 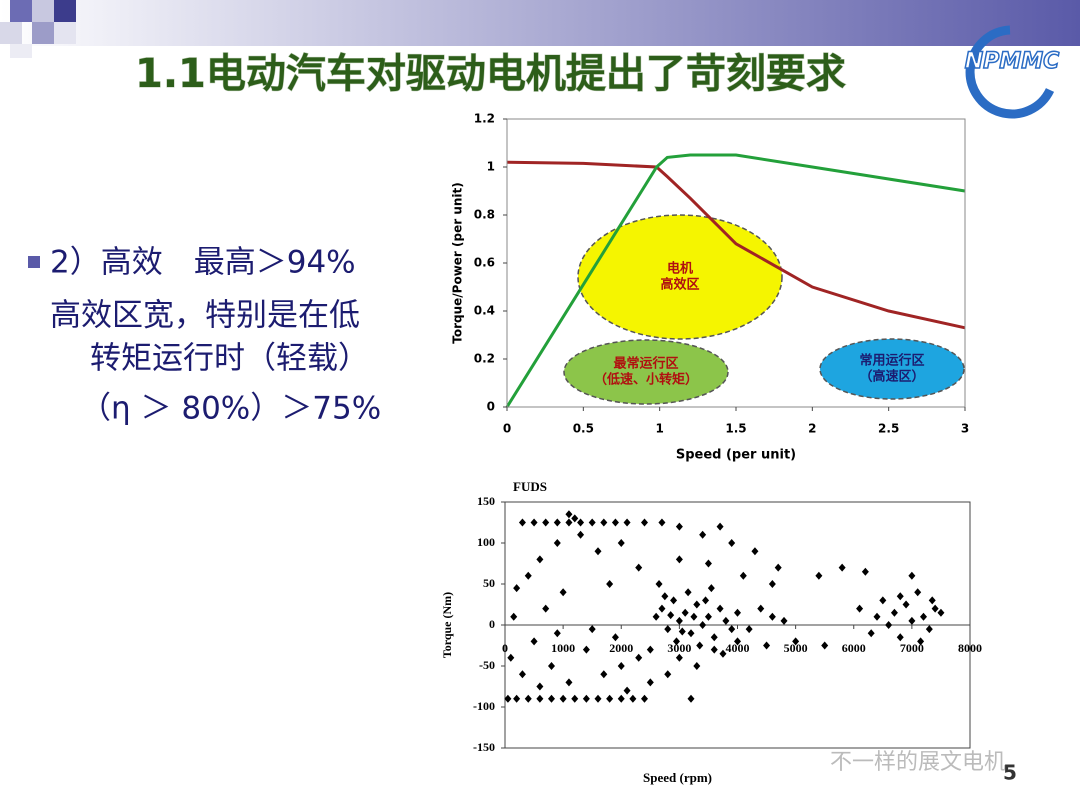 What do you see at coordinates (891, 361) in the screenshot?
I see `region-label: 常用运行区` at bounding box center [891, 361].